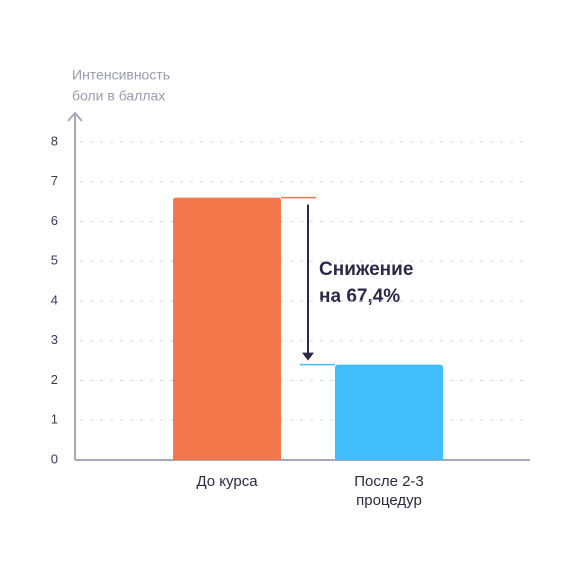  What do you see at coordinates (366, 269) in the screenshot?
I see `annotation: Снижение` at bounding box center [366, 269].